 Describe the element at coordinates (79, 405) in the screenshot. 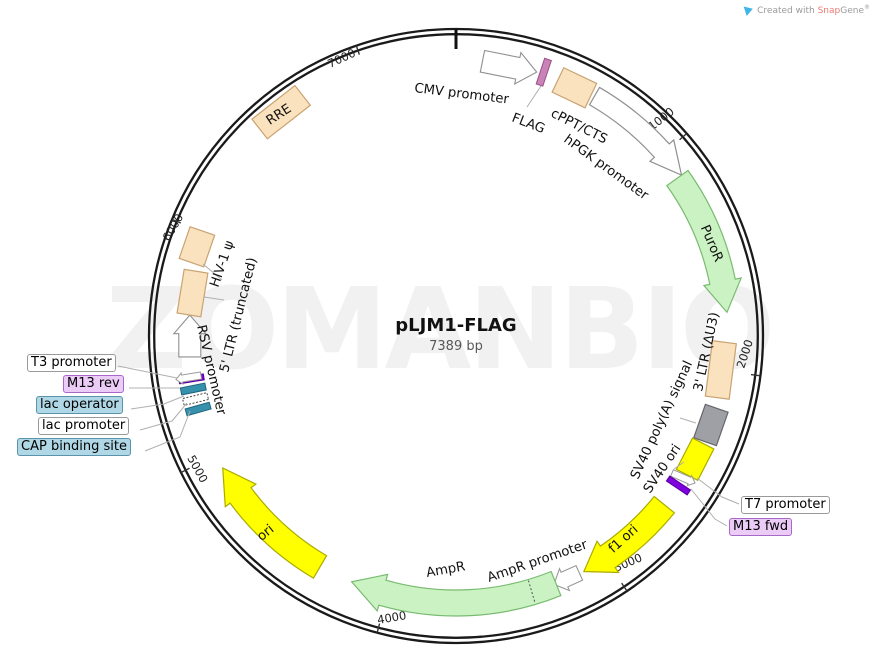

I see `lac-operator-label: lac operator` at that location.